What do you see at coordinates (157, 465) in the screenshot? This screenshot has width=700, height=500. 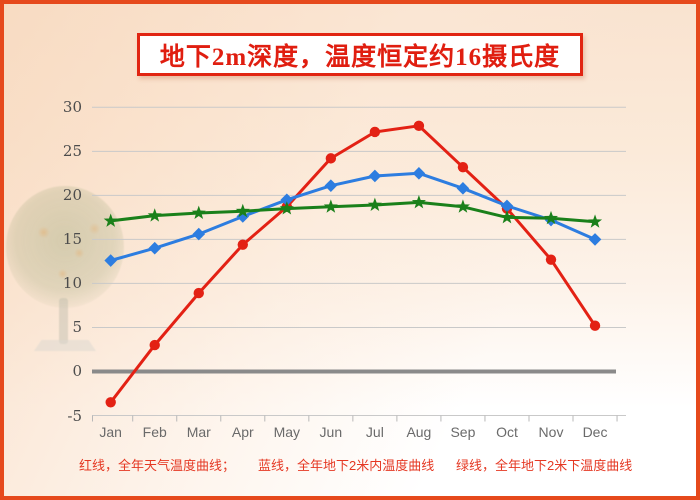 I see `legend-red-line: 红线，全年天气温度曲线；` at bounding box center [157, 465].